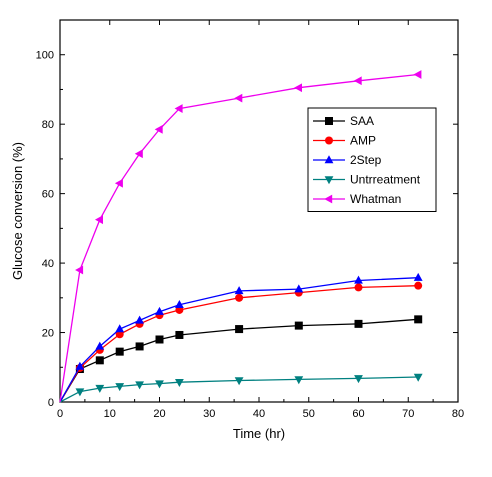 The image size is (492, 477). I want to click on legend-marker-amp, so click(329, 140).